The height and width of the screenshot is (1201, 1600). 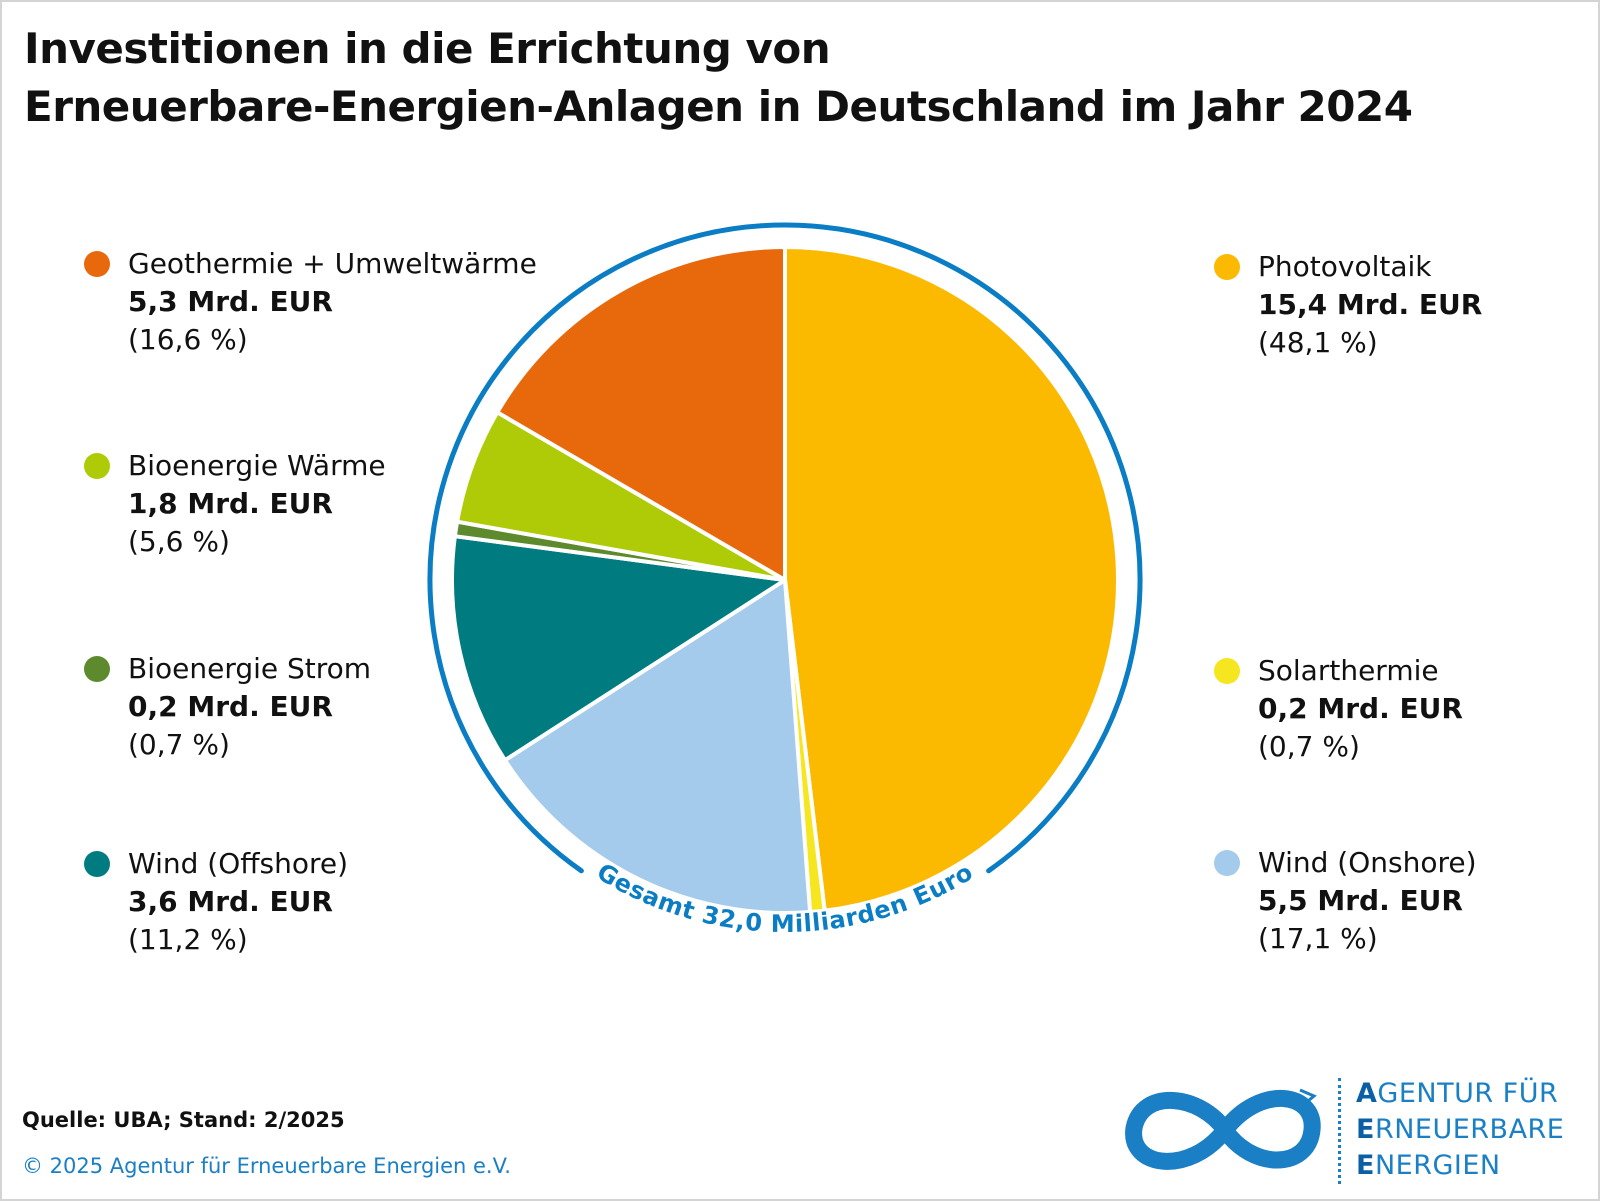 What do you see at coordinates (1367, 862) in the screenshot?
I see `legend-name: Wind (Onshore)` at bounding box center [1367, 862].